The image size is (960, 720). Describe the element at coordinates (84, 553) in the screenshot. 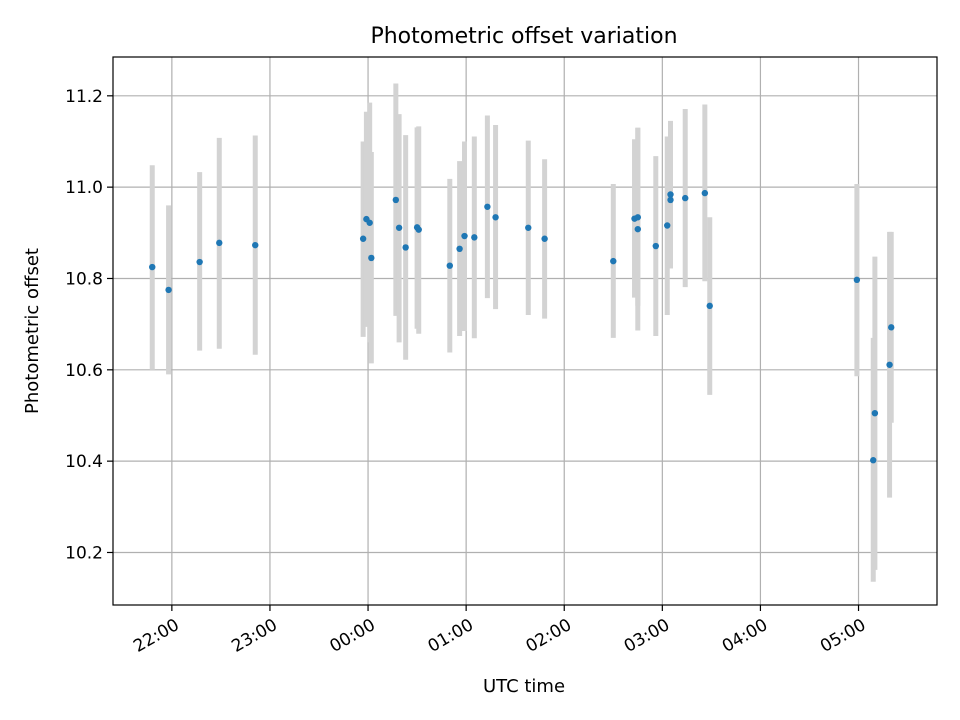

I see `y-tick-label: 10.2` at that location.